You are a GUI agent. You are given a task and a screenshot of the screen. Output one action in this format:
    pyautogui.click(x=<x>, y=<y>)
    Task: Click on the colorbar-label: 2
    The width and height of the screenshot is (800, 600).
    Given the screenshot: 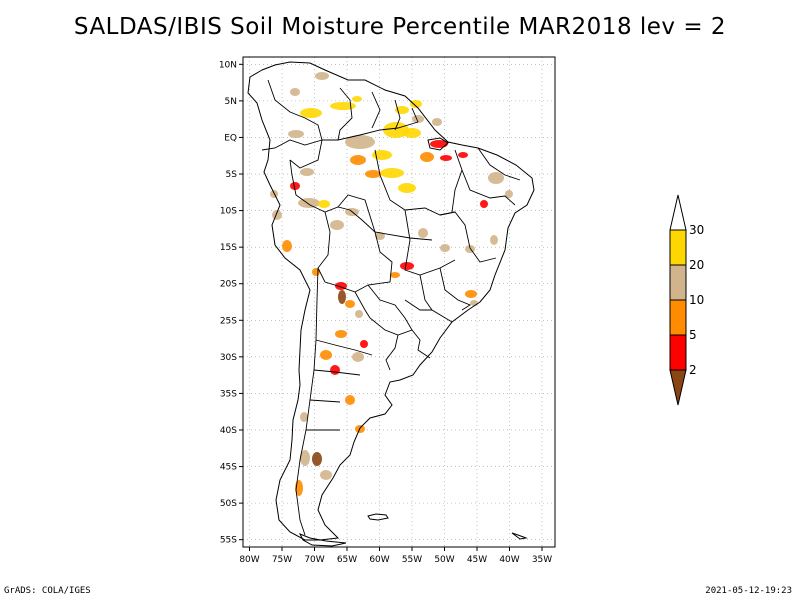 What is the action you would take?
    pyautogui.click(x=693, y=370)
    